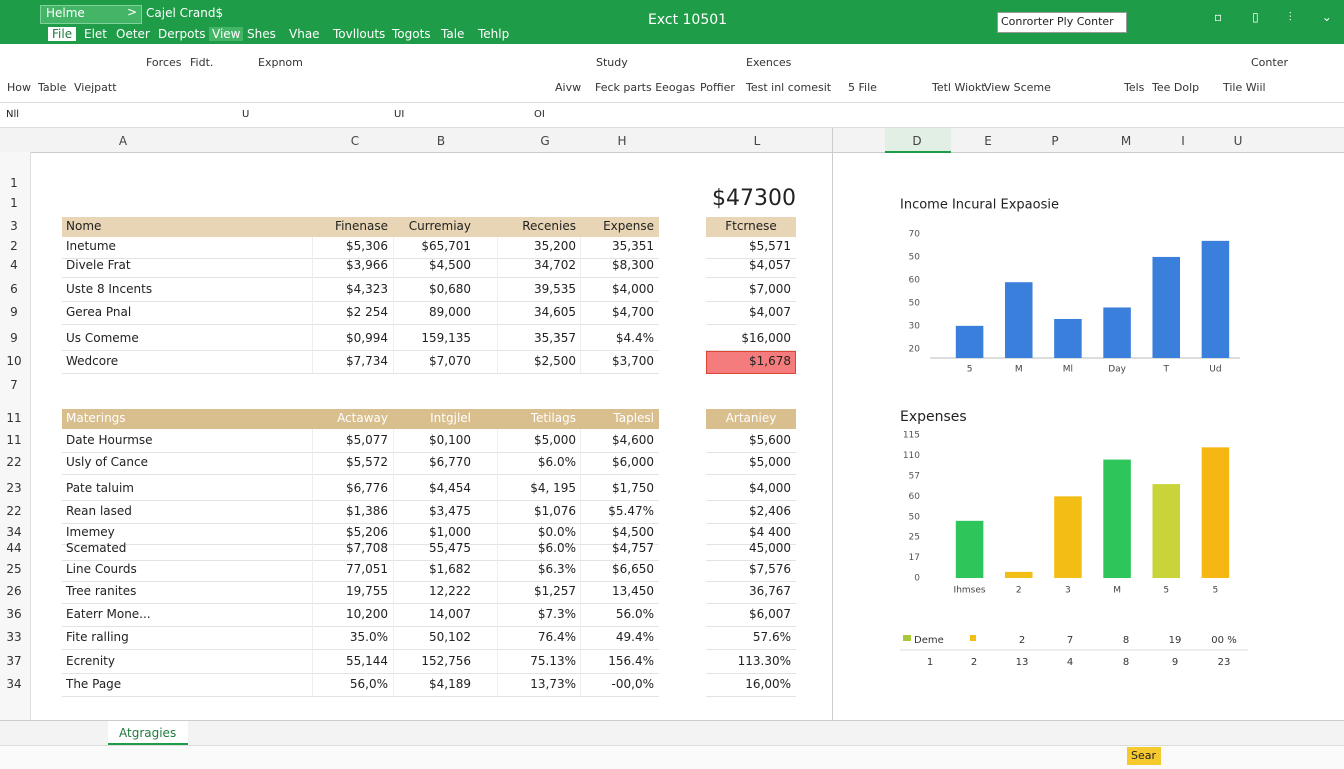 The image size is (1344, 769). Describe the element at coordinates (1175, 662) in the screenshot. I see `footer-label: 9` at that location.